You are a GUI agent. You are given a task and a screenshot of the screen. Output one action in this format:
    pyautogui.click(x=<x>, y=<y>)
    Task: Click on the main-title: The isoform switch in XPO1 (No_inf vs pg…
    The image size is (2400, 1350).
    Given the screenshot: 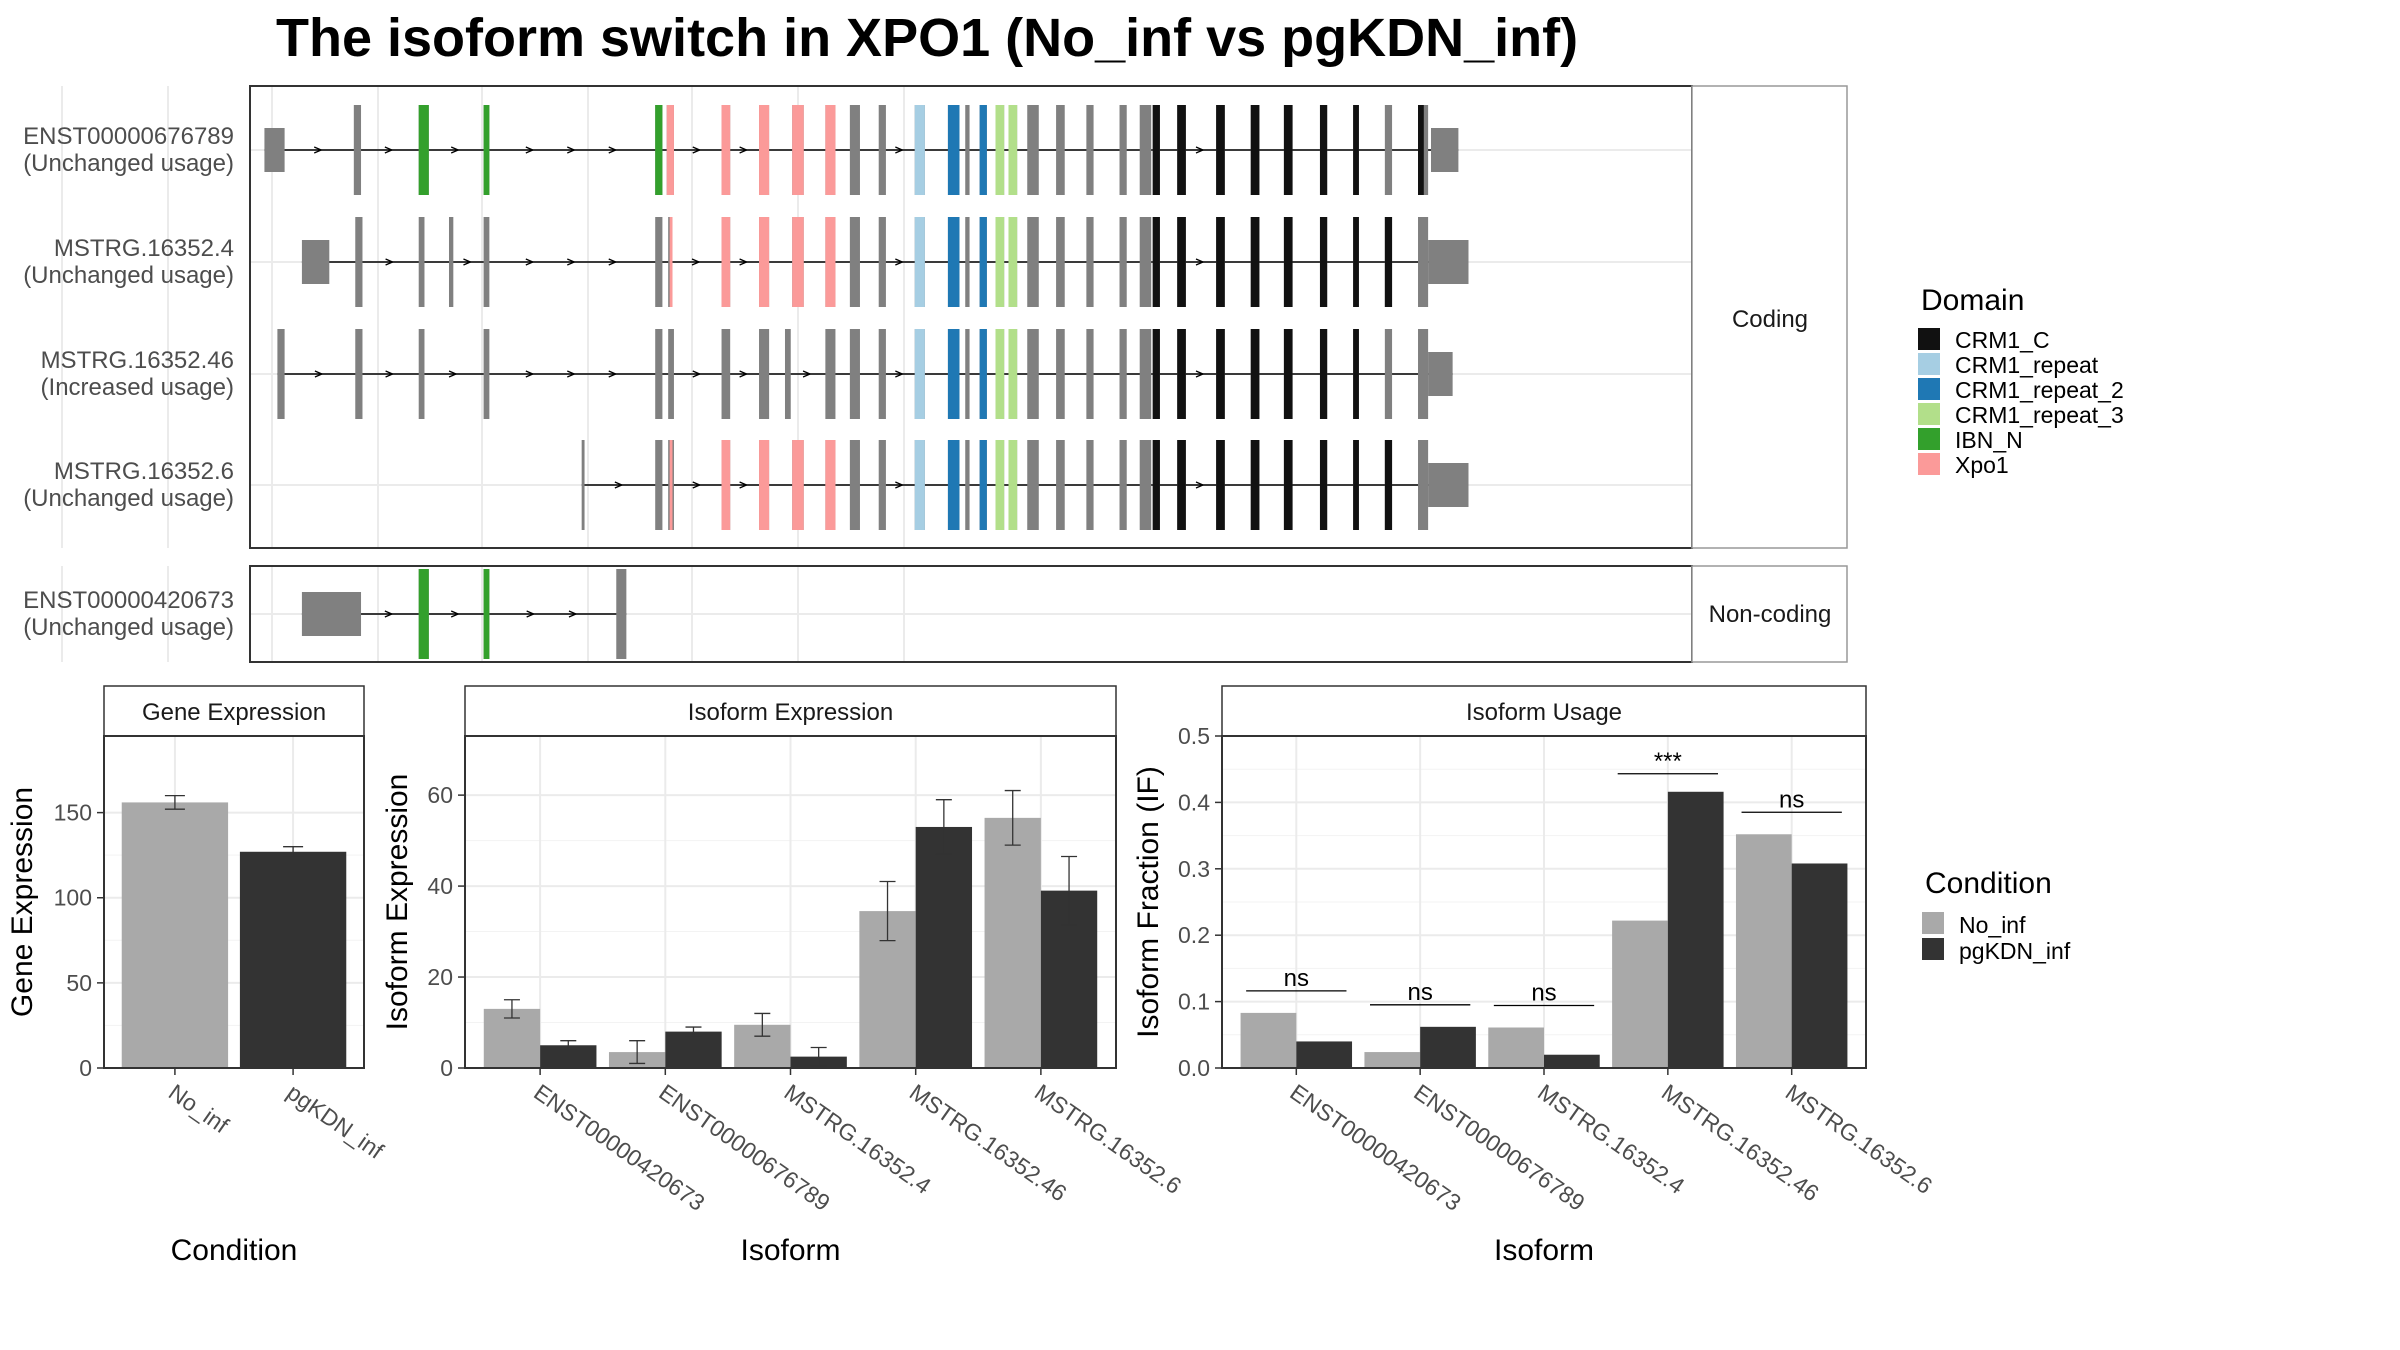 What is the action you would take?
    pyautogui.click(x=927, y=38)
    